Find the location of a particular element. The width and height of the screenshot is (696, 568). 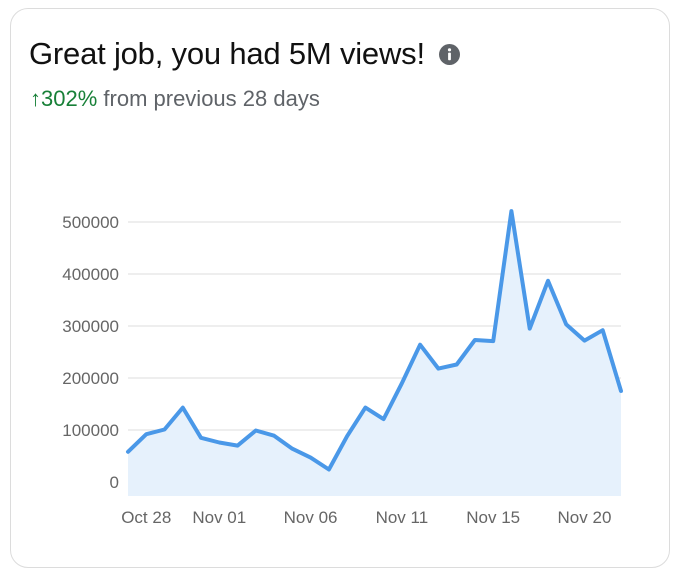

x-tick-label: Nov 06 is located at coordinates (311, 517).